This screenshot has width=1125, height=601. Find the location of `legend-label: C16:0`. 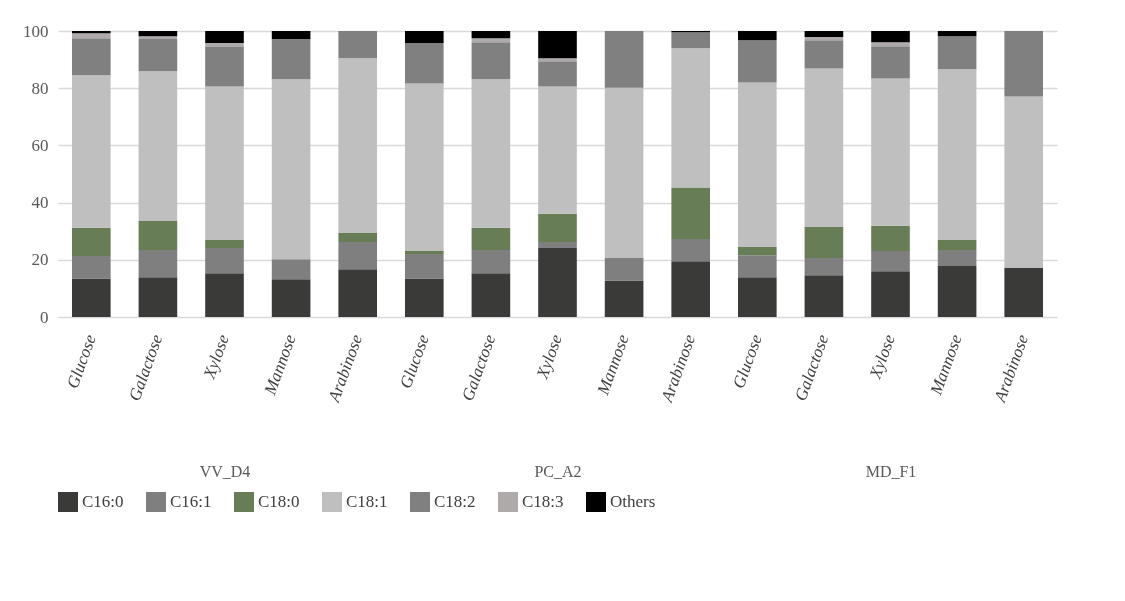

legend-label: C16:0 is located at coordinates (103, 501).